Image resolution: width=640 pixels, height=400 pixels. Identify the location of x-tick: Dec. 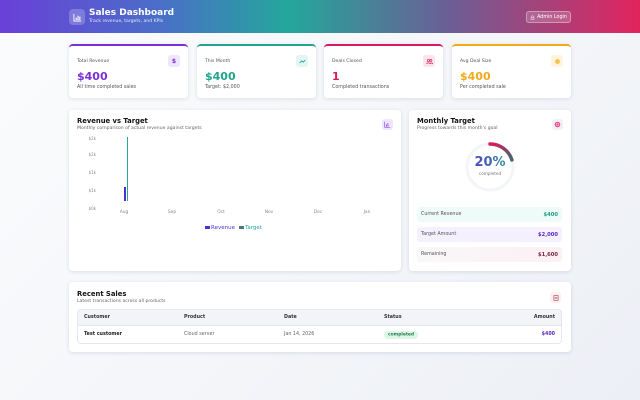
(318, 212).